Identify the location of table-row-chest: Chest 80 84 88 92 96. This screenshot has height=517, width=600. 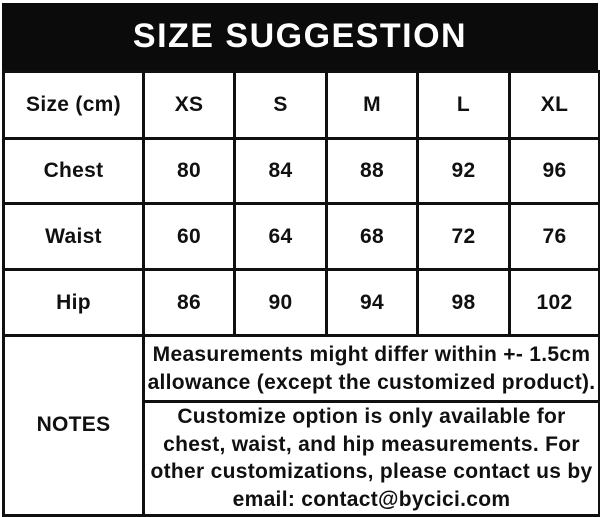
(301, 171).